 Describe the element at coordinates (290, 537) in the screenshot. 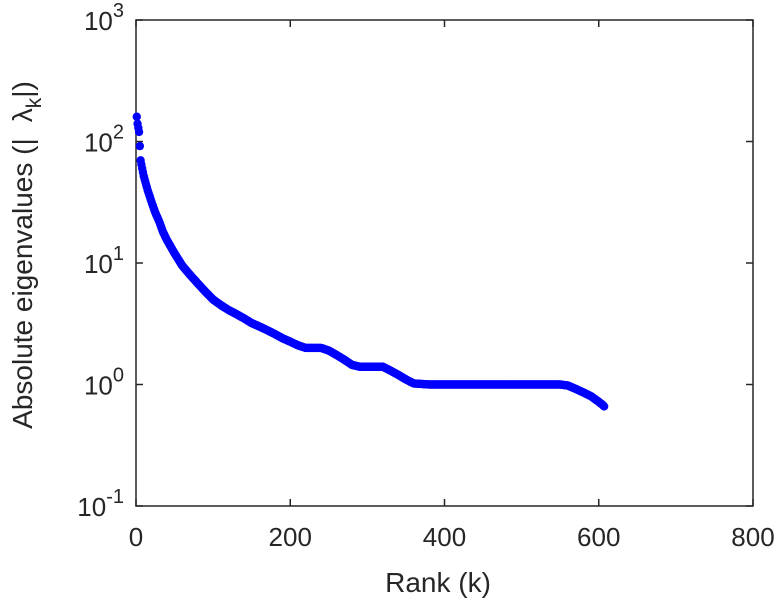

I see `x-tick-label: 200` at that location.